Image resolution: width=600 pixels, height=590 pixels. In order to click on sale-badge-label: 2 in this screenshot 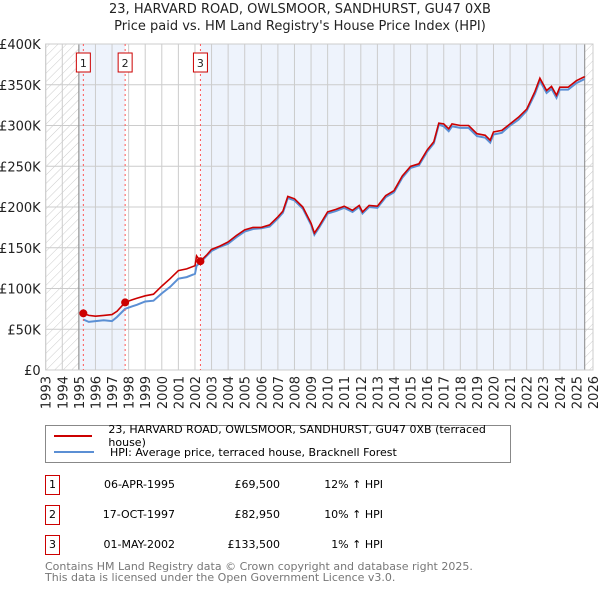, I will do `click(125, 63)`.